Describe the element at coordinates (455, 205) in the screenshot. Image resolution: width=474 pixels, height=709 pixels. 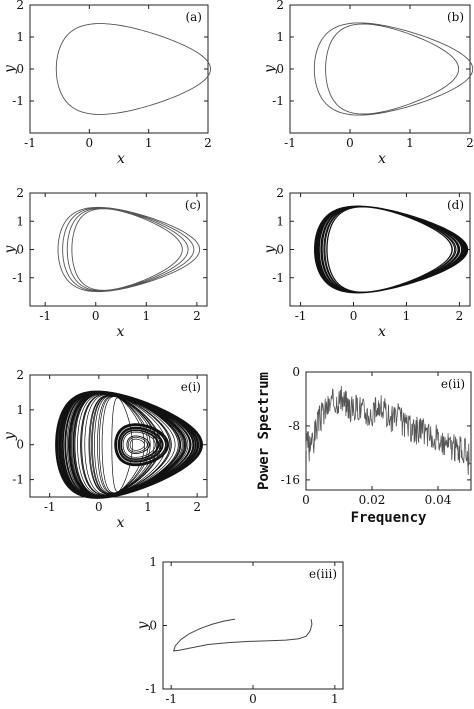
I see `panel-label: (d)` at that location.